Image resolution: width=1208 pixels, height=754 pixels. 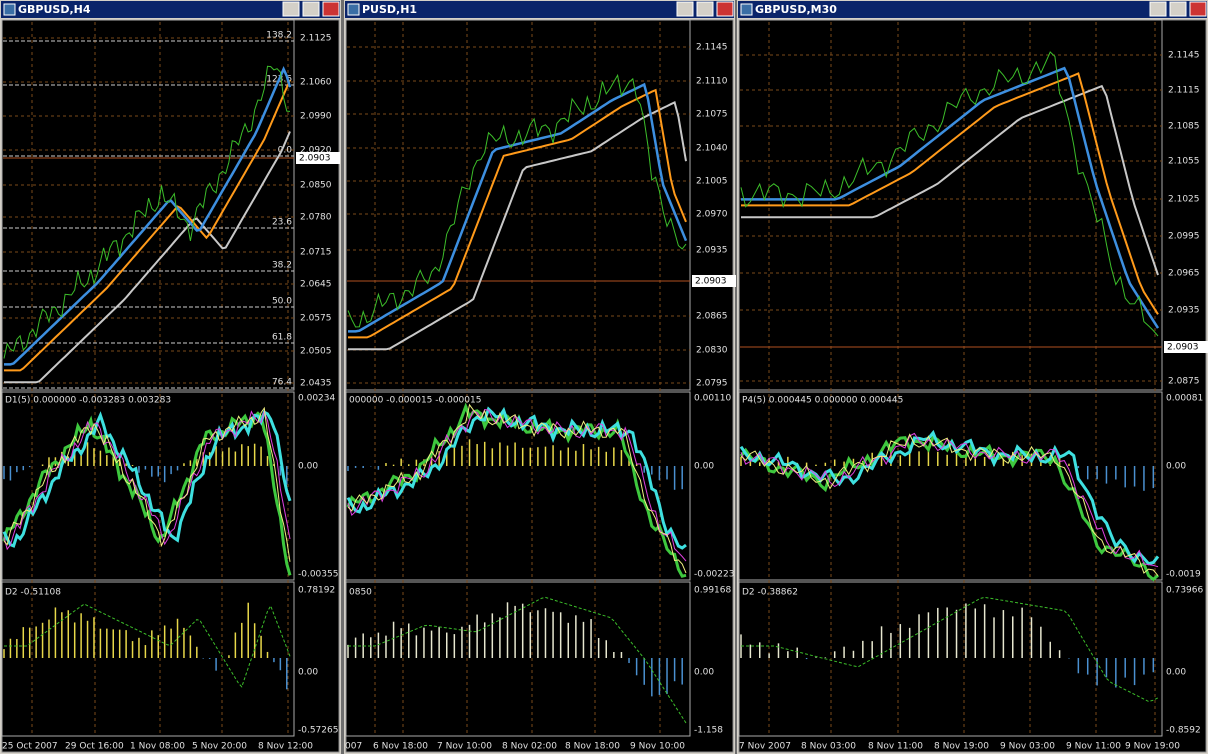 What do you see at coordinates (282, 223) in the screenshot?
I see `fib-label: 23.6` at bounding box center [282, 223].